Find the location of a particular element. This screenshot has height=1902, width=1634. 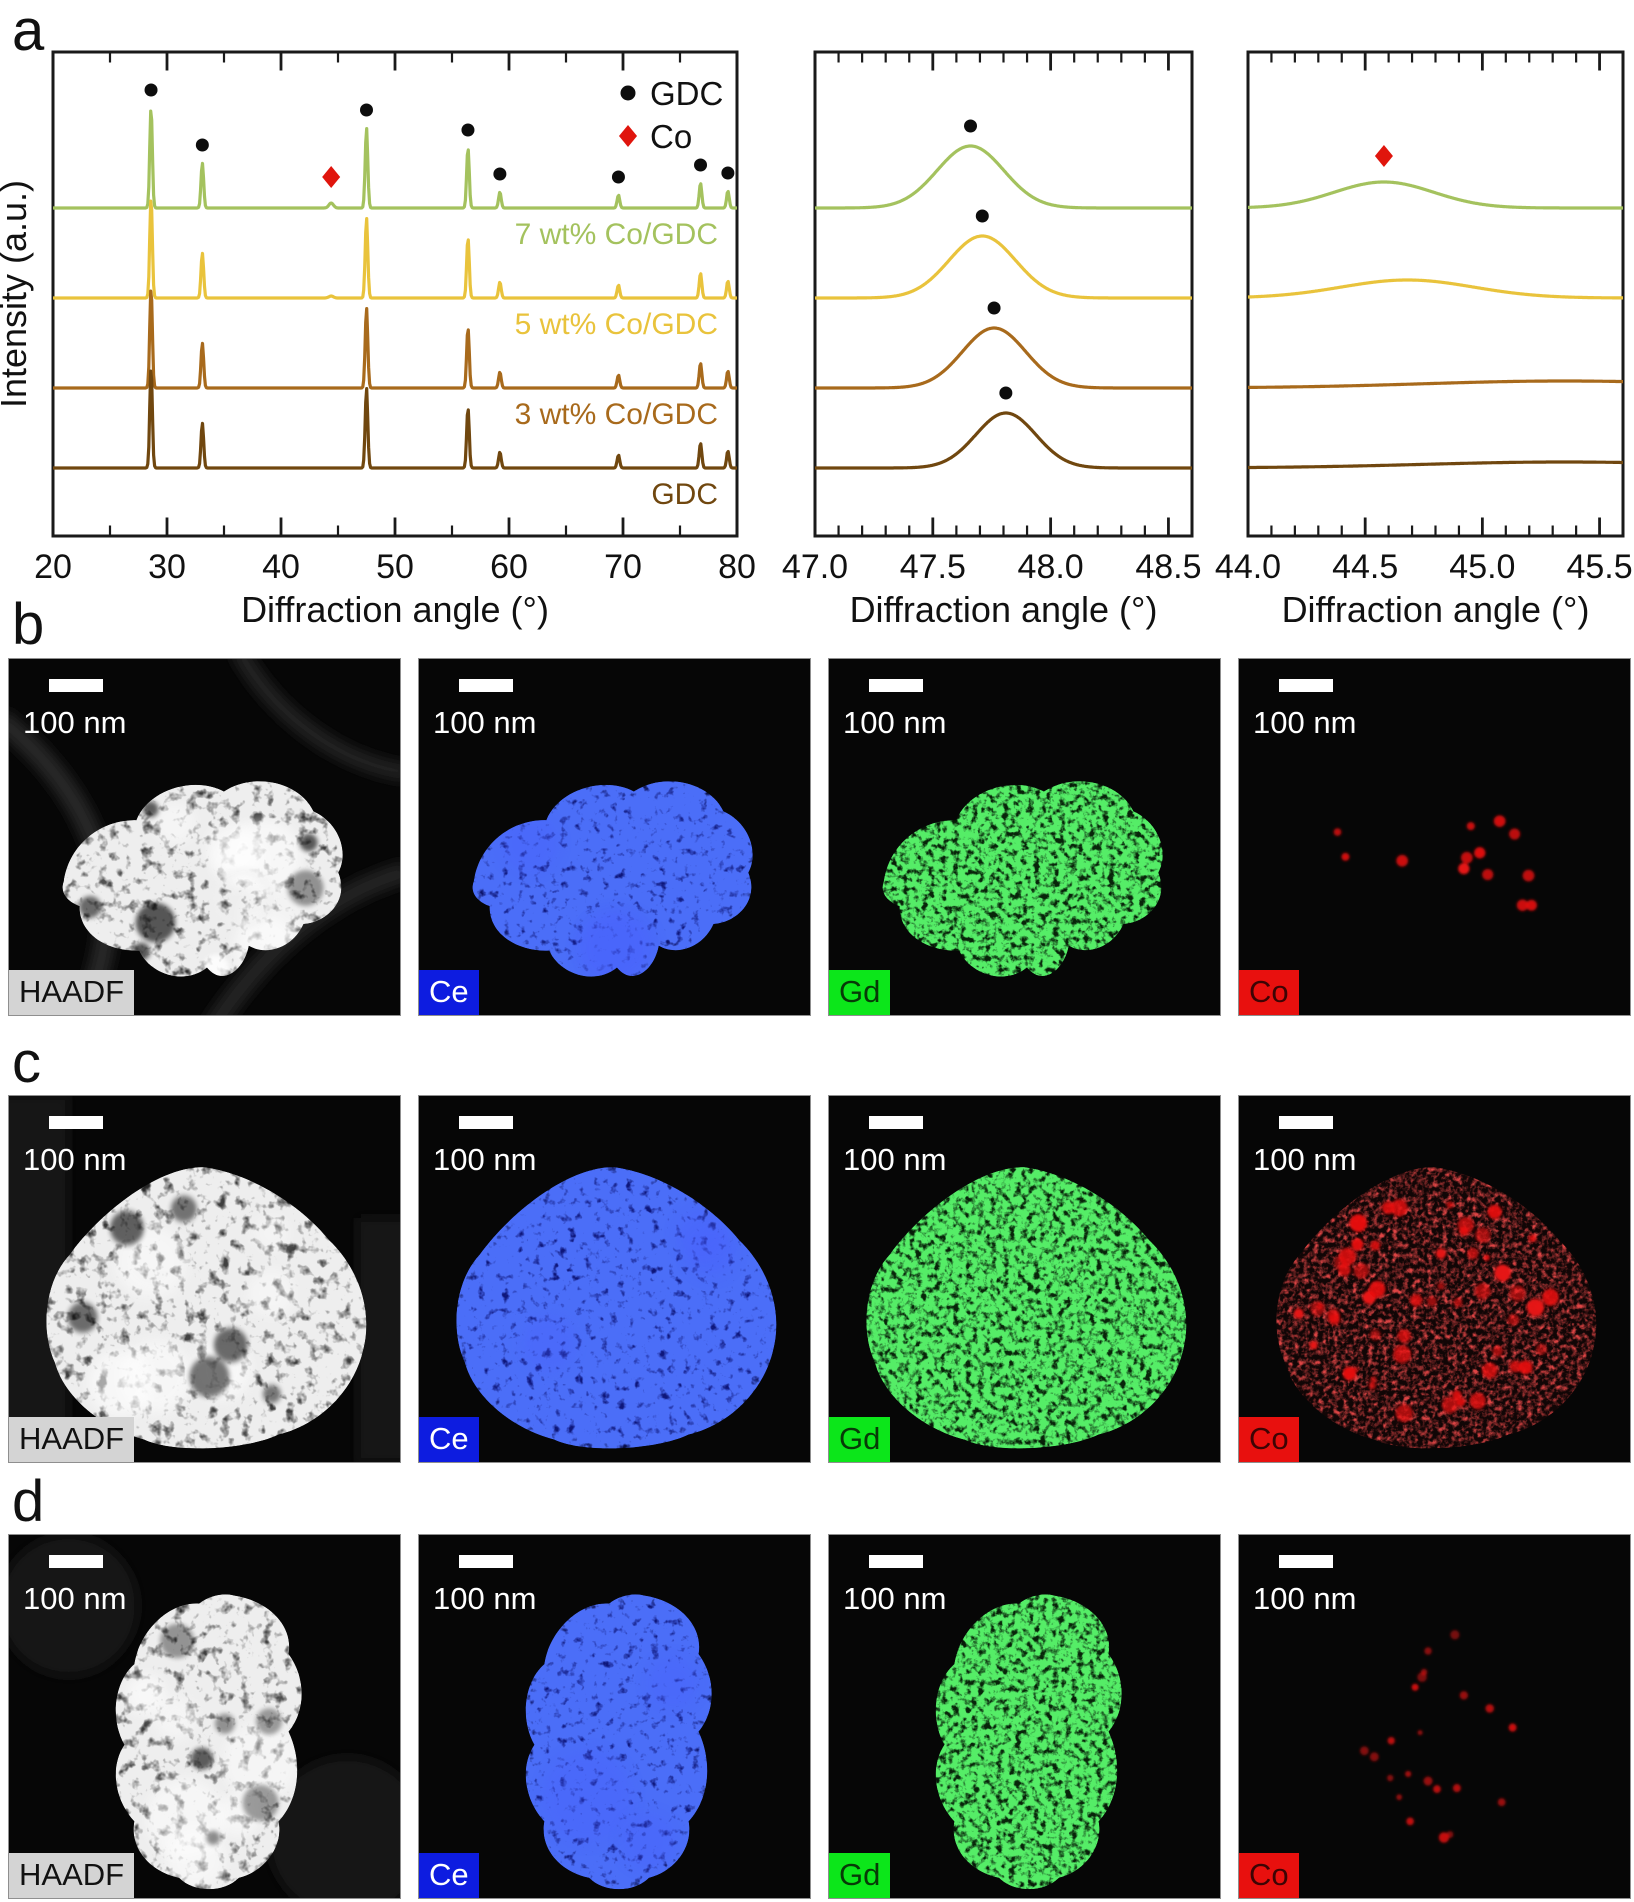

xrd-full-tick-label: 30 is located at coordinates (167, 567).